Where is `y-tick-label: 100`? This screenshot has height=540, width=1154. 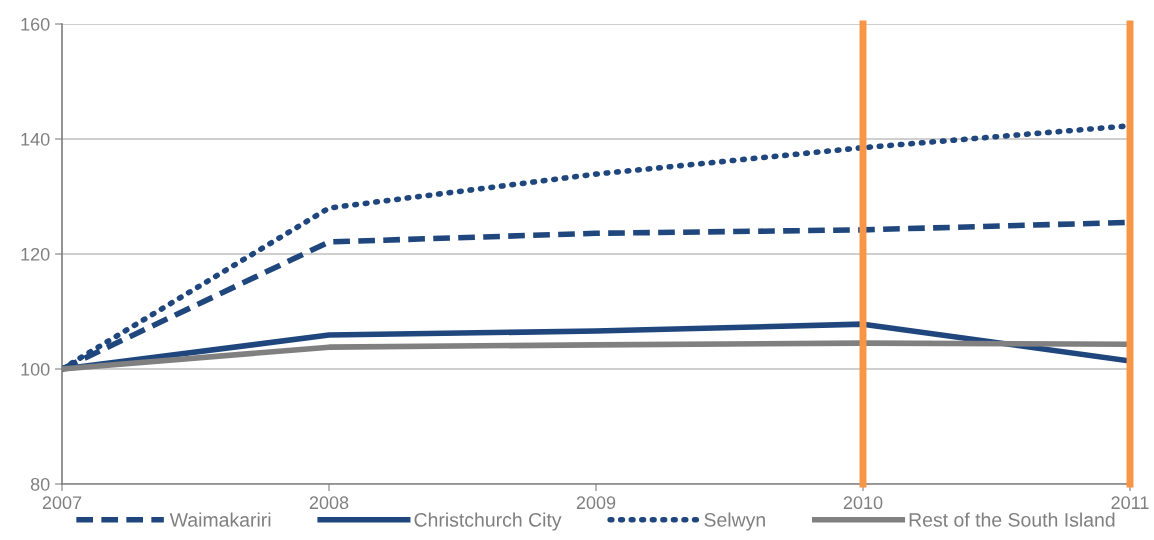
y-tick-label: 100 is located at coordinates (35, 369).